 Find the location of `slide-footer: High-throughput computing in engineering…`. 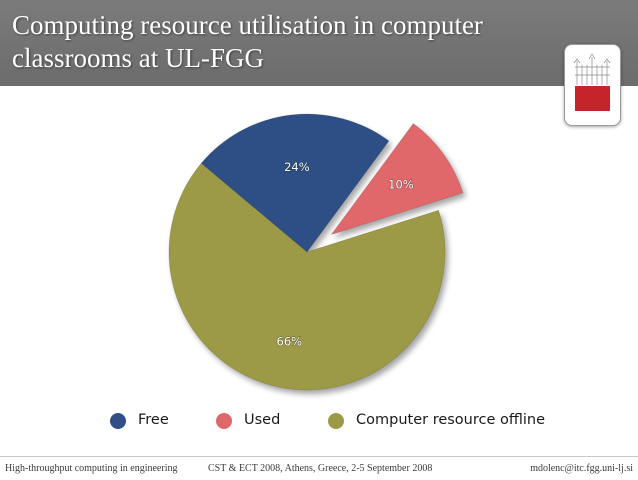

slide-footer: High-throughput computing in engineering… is located at coordinates (319, 468).